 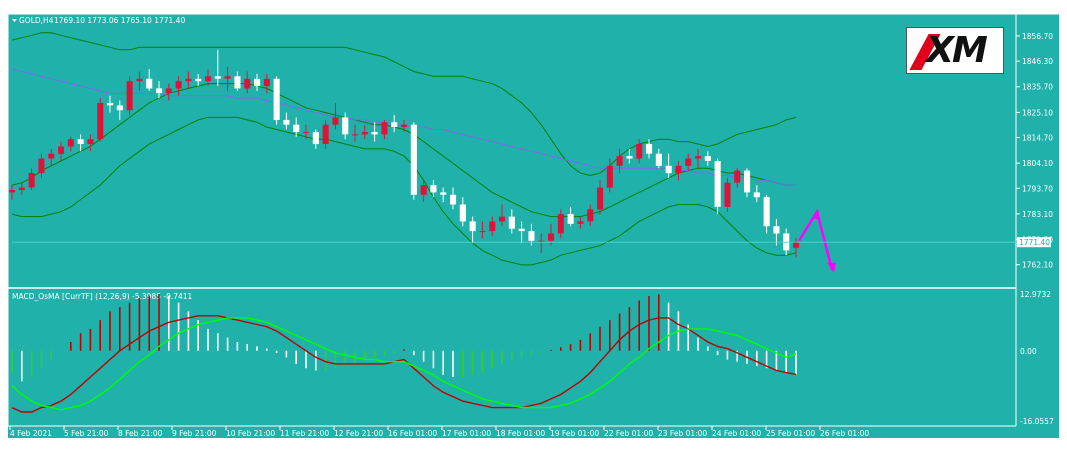 I want to click on time-tick-label: 9 Feb 21:00, so click(x=194, y=433).